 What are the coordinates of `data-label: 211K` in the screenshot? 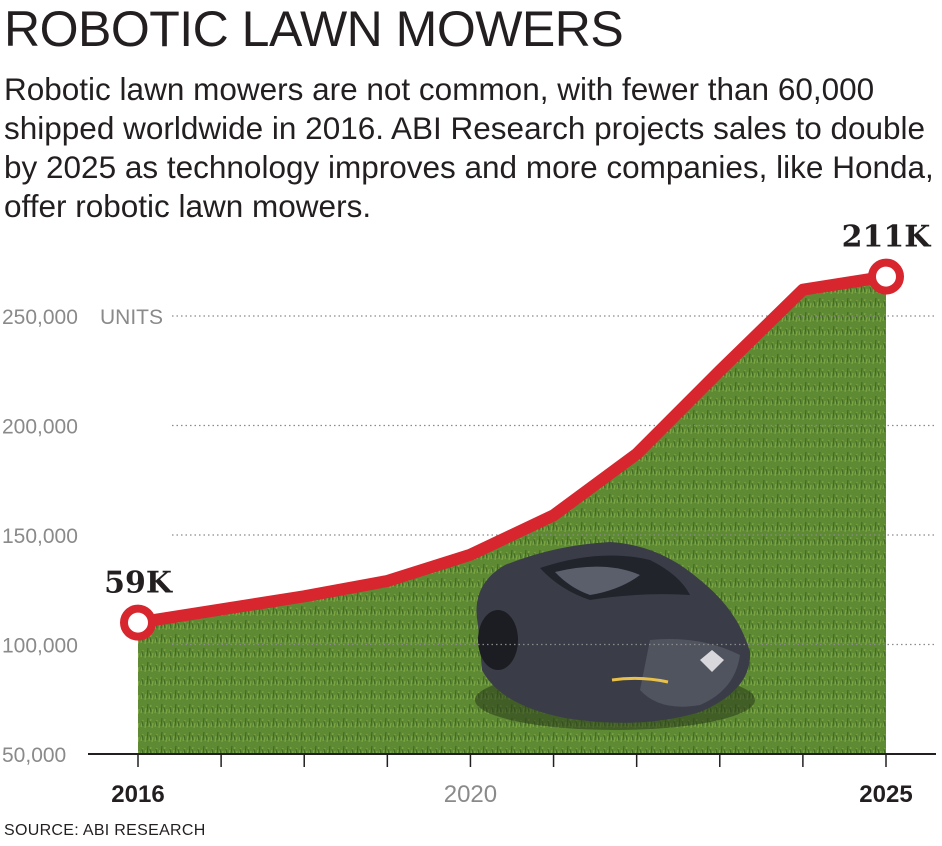 It's located at (887, 237).